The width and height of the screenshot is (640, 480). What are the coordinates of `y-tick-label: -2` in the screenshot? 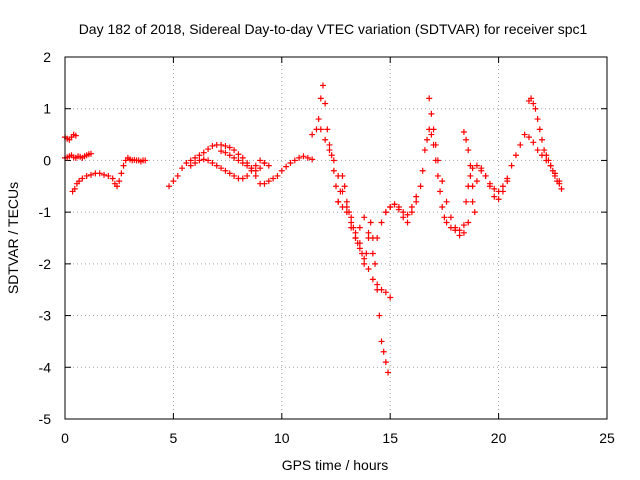 It's located at (45, 264).